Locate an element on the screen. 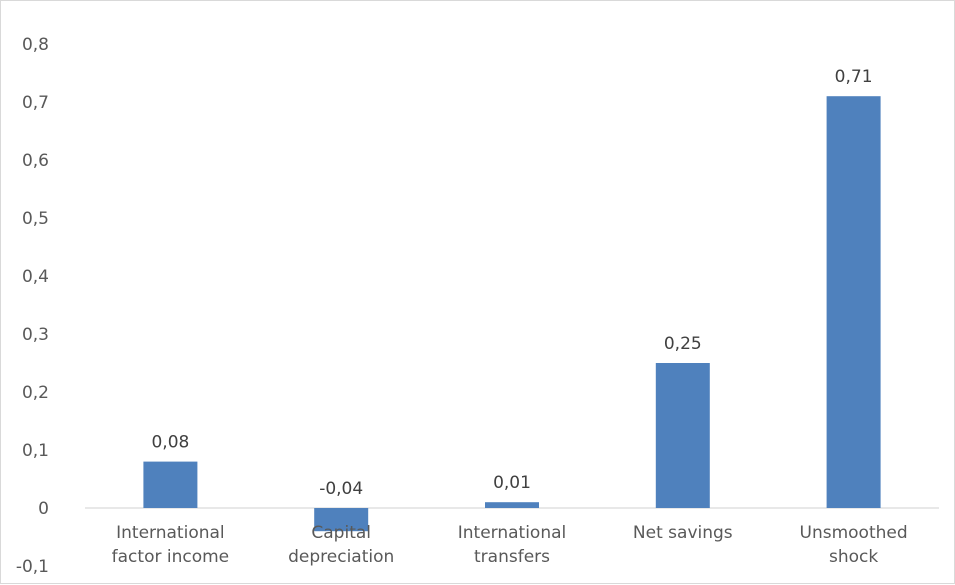 The height and width of the screenshot is (585, 955). y-tick-label: 0,3 is located at coordinates (35, 335).